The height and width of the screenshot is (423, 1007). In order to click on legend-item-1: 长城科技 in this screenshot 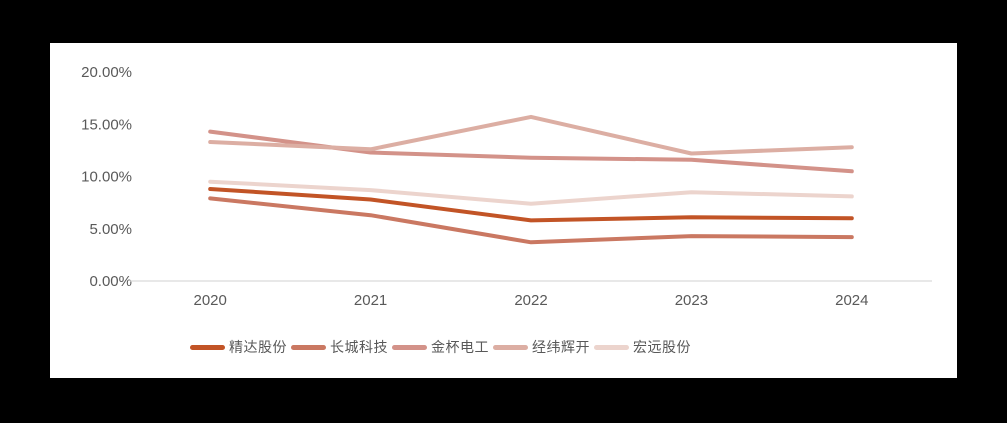, I will do `click(341, 347)`.